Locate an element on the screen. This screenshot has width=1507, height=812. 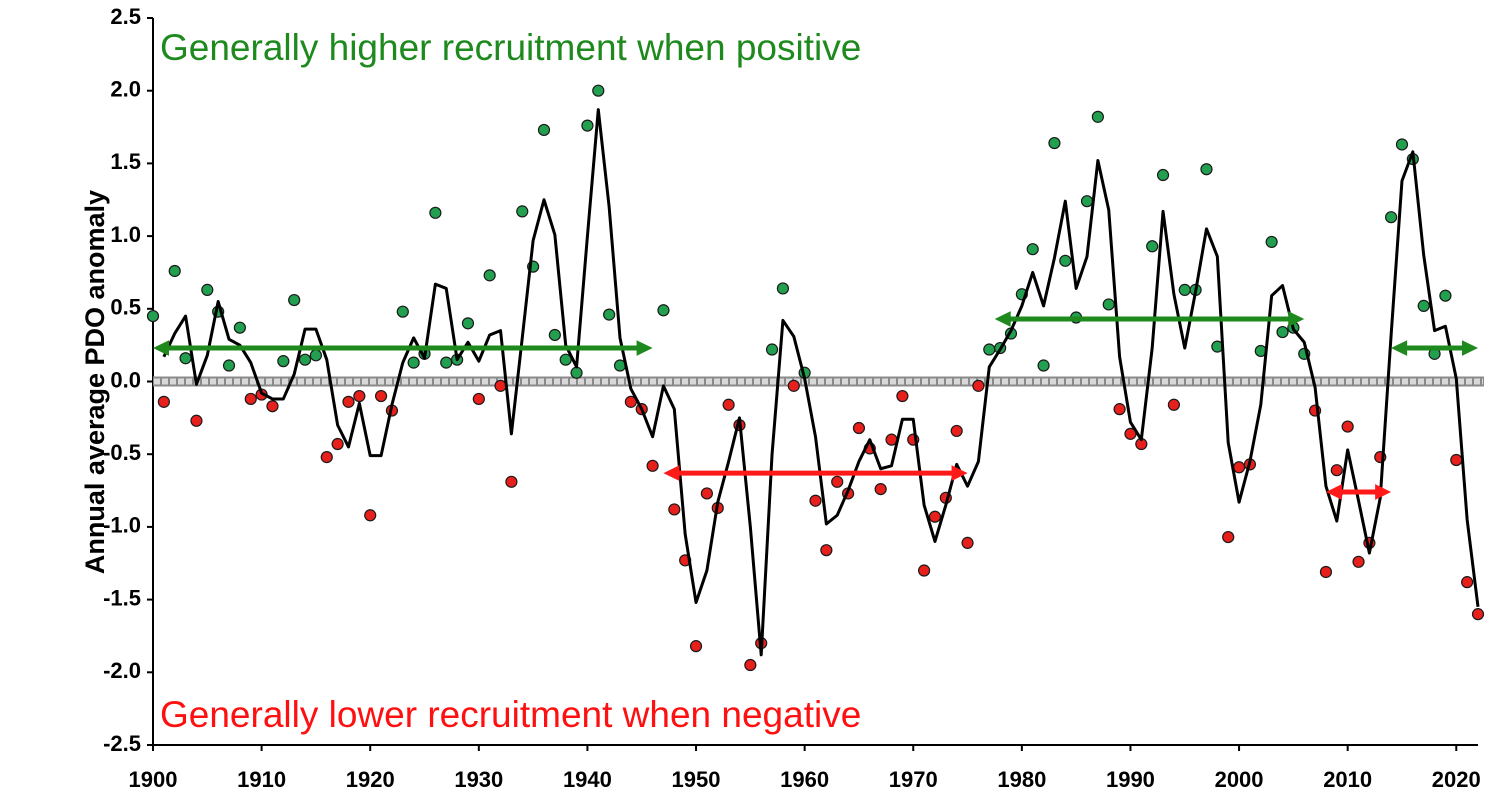
y-tick-label: 0.0 is located at coordinates (125, 379).